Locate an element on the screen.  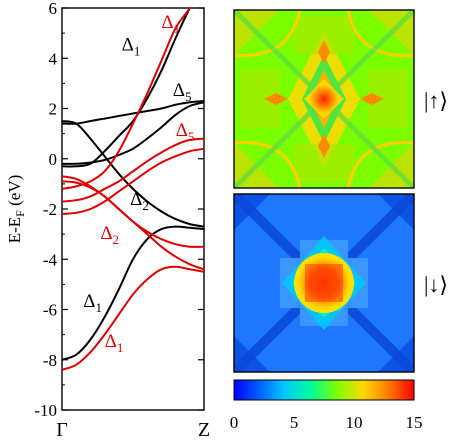
colorbar-ticks: 0 5 10 15 is located at coordinates (326, 422).